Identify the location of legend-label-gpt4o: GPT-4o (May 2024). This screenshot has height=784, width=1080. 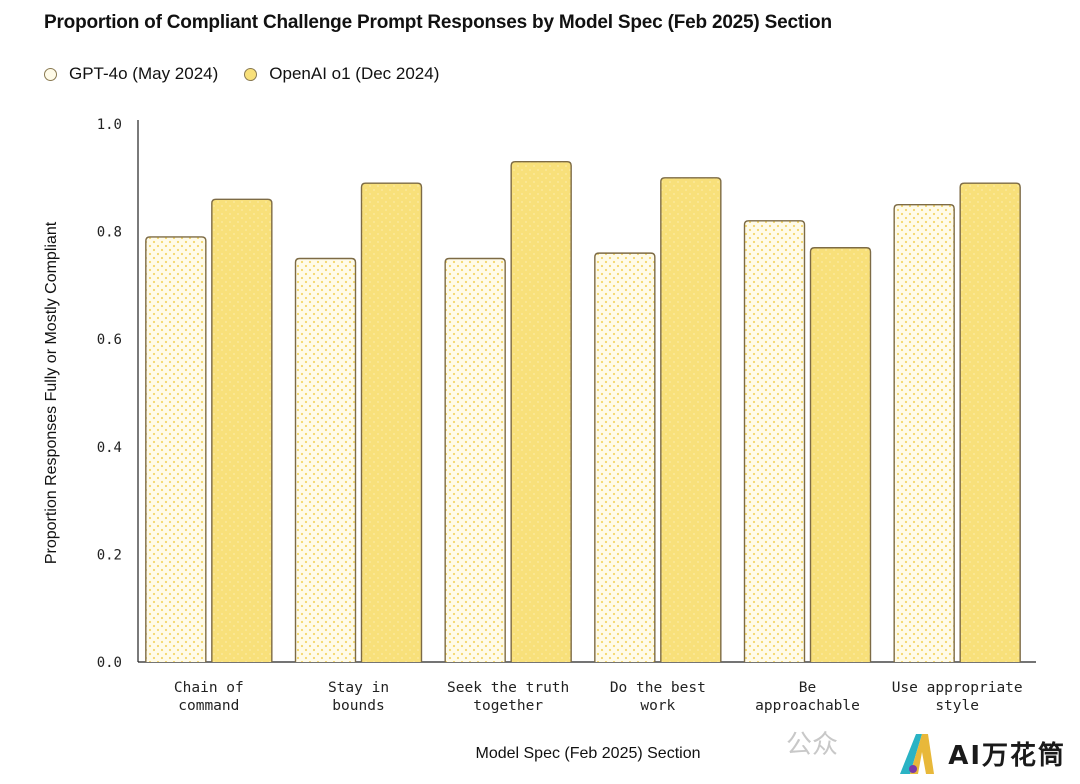
(144, 73).